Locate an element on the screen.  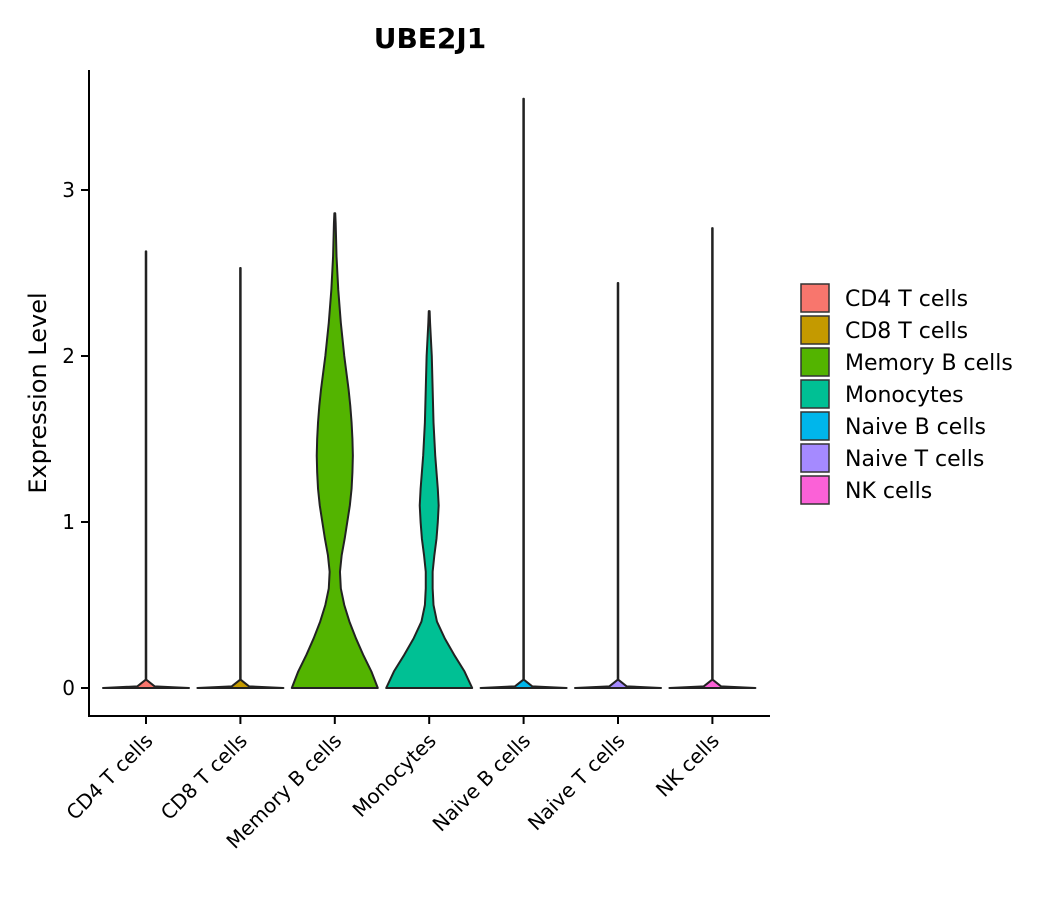
violin-monocytes is located at coordinates (429, 499).